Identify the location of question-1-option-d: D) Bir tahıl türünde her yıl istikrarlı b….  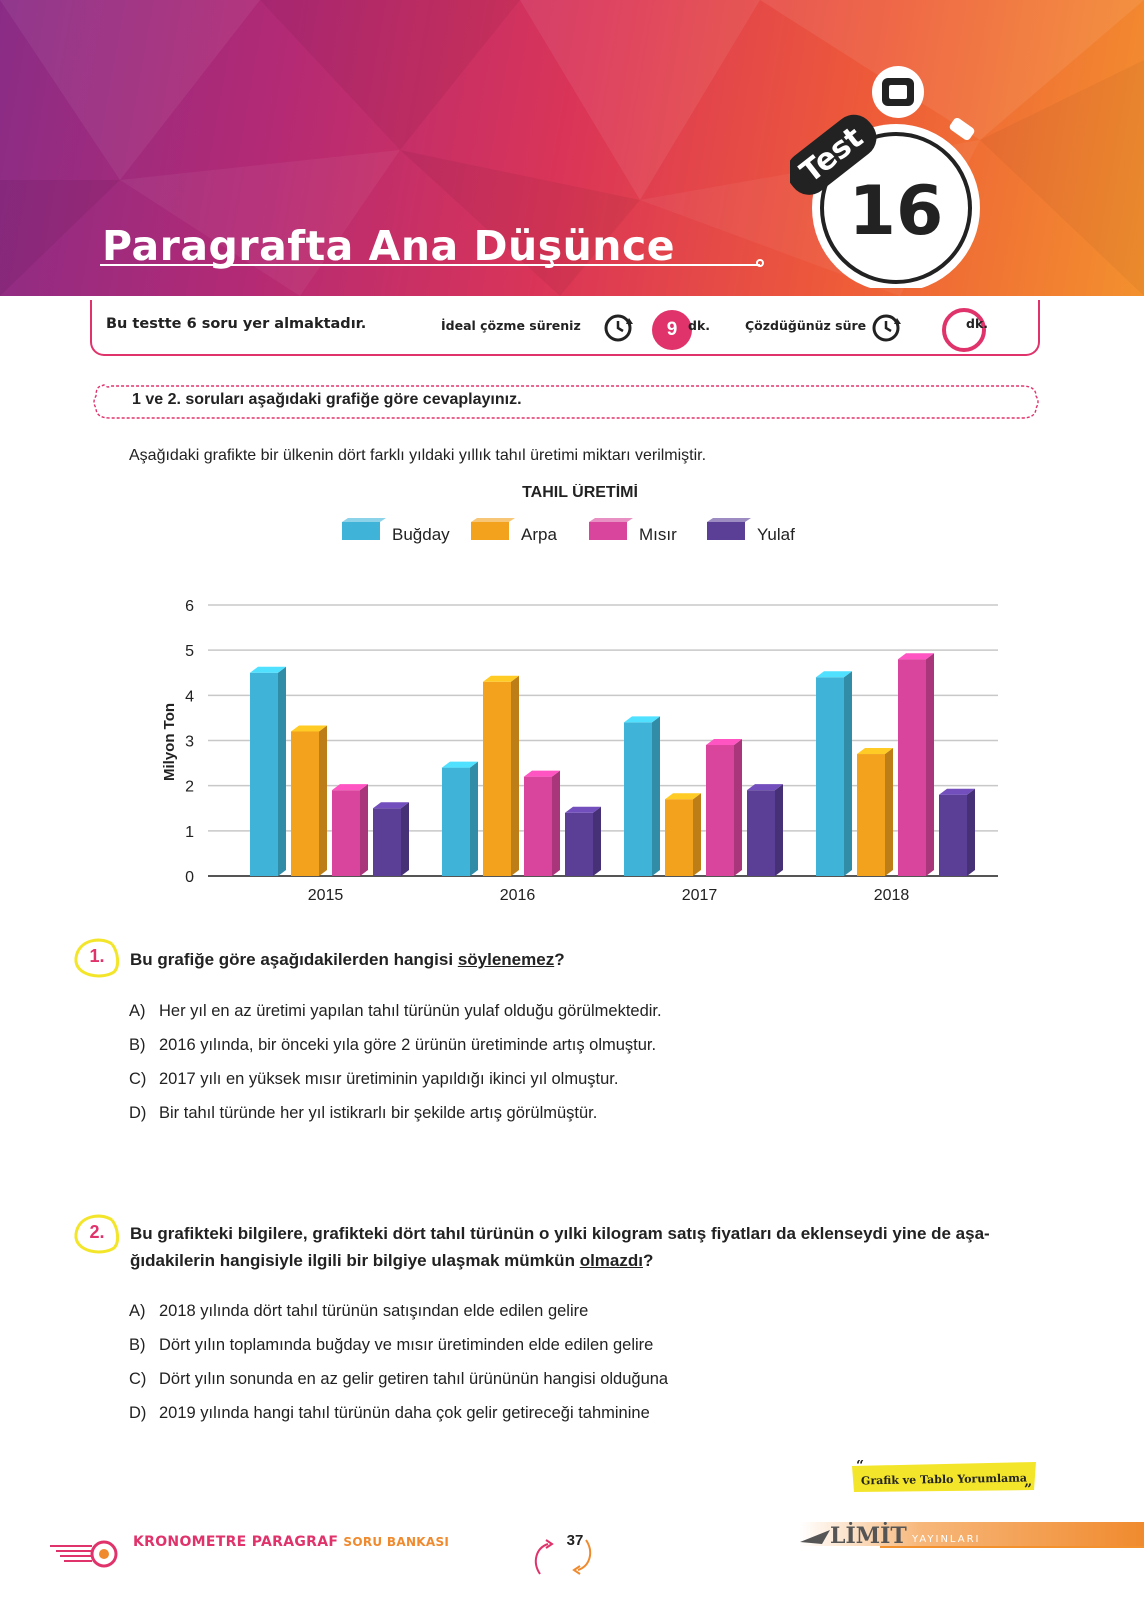
(363, 1113).